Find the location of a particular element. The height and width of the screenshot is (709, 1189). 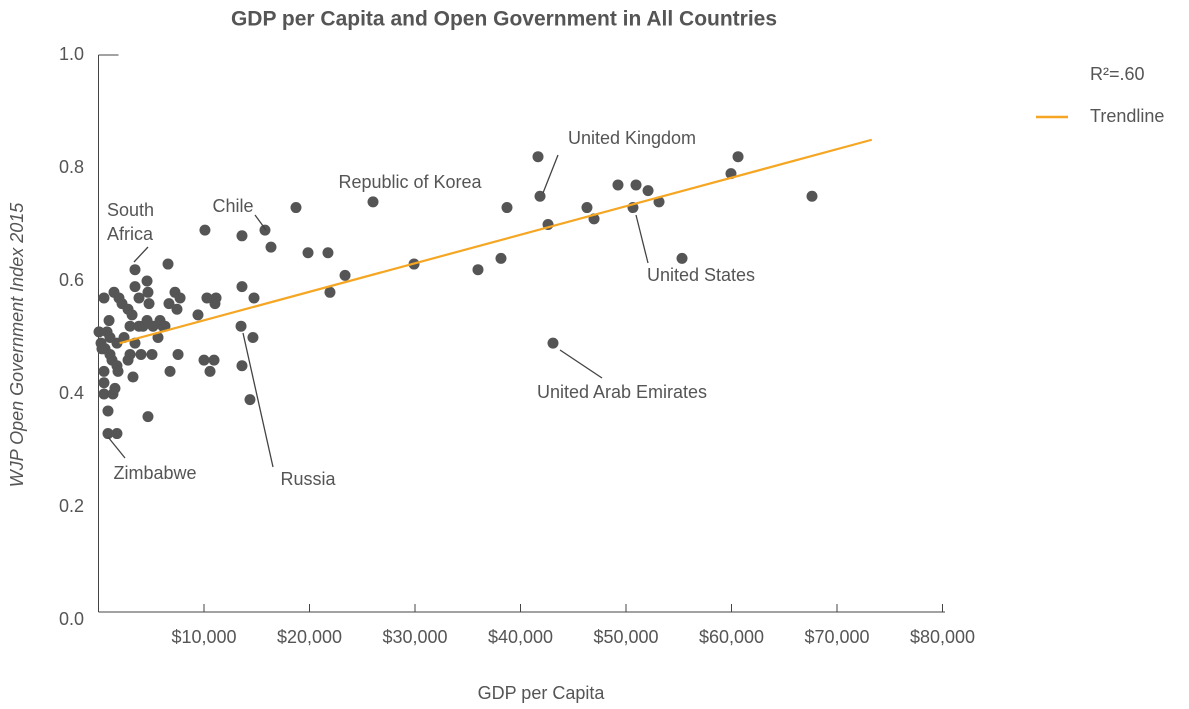

x-tick-label: $10,000 is located at coordinates (203, 637).